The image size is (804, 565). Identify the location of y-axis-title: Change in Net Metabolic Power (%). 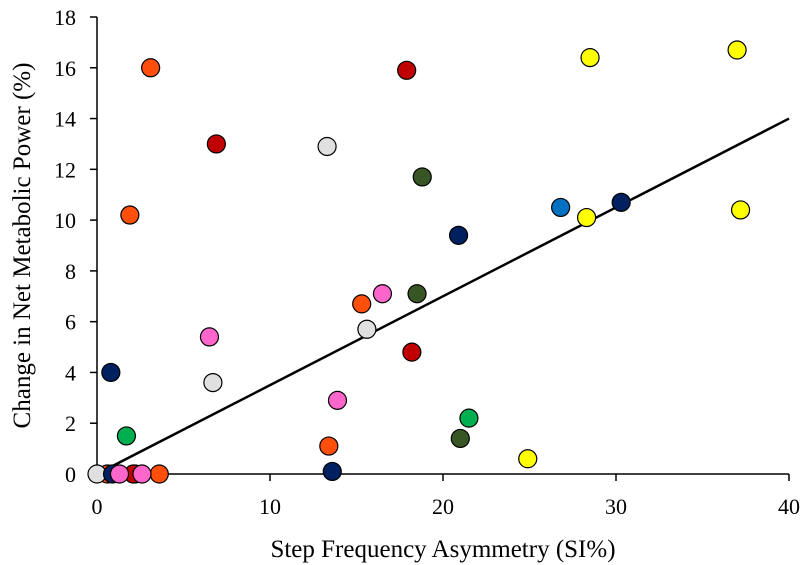
(22, 246).